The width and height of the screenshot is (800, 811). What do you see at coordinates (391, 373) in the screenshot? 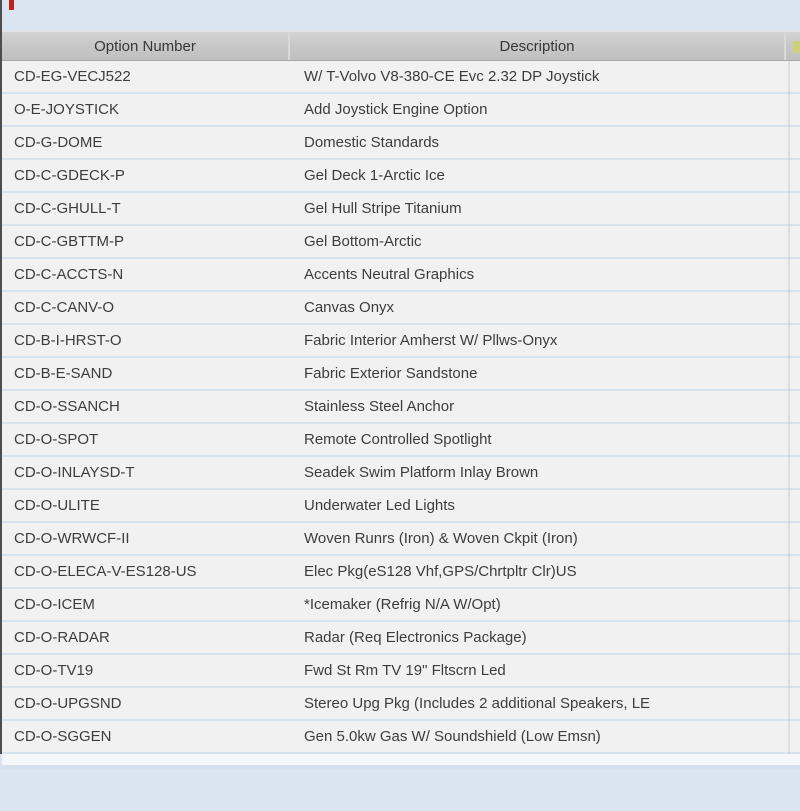
I see `description-cell: Fabric Exterior Sandstone` at bounding box center [391, 373].